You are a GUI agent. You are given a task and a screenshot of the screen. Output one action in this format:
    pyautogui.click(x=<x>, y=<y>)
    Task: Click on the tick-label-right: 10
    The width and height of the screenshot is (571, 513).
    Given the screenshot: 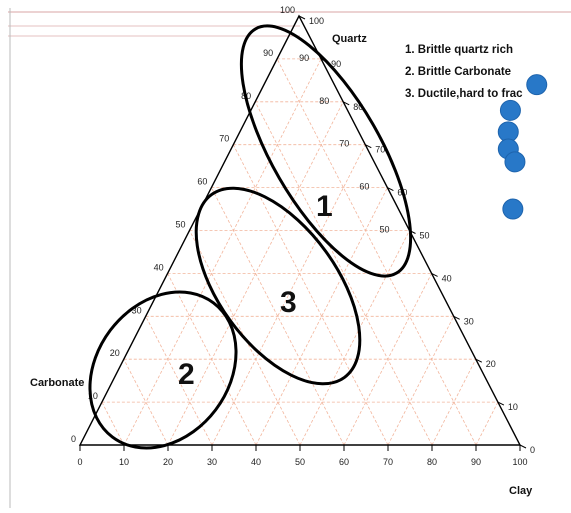 What is the action you would take?
    pyautogui.click(x=513, y=407)
    